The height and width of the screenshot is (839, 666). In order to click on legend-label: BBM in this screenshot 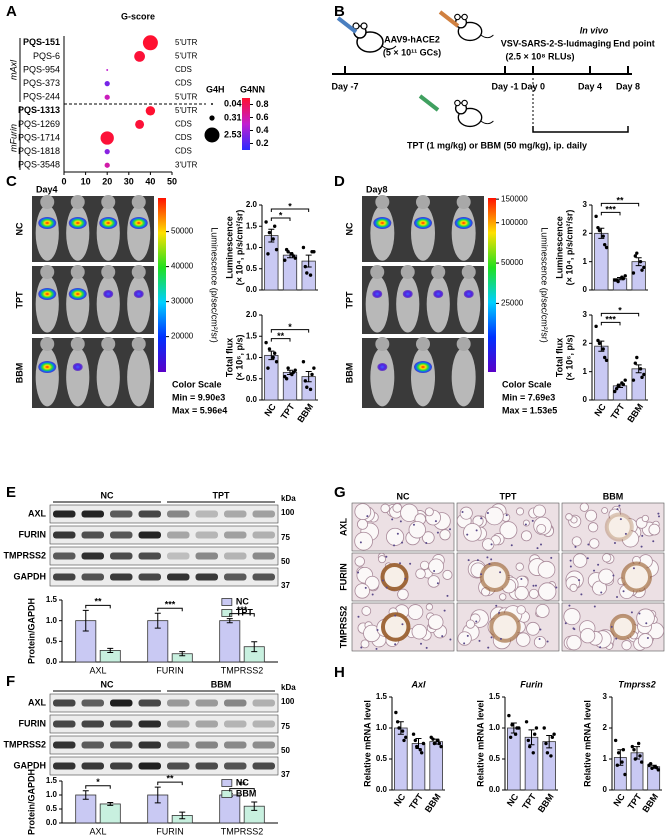, I will do `click(246, 793)`.